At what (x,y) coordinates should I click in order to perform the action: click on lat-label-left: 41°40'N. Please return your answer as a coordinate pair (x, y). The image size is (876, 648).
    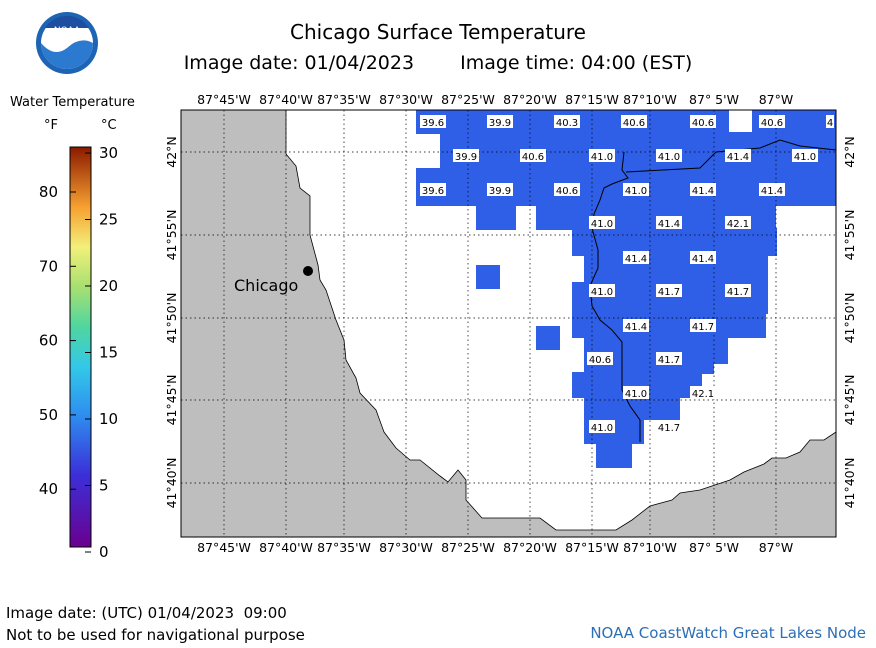
    Looking at the image, I should click on (171, 483).